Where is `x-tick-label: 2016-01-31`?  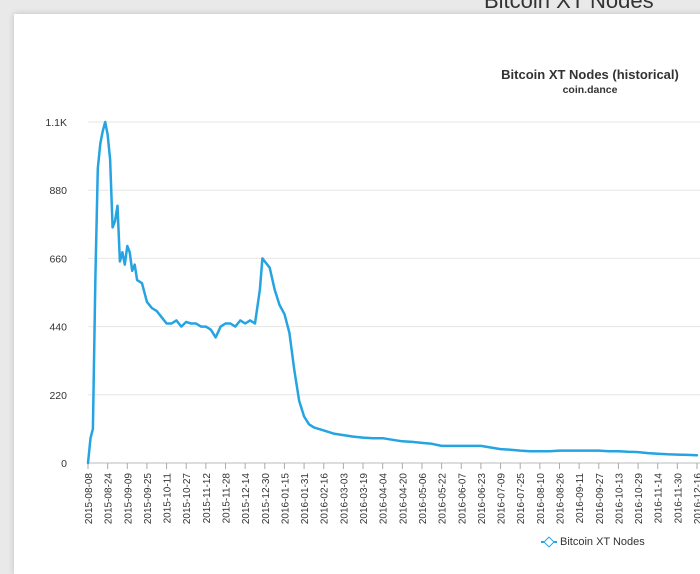 x-tick-label: 2016-01-31 is located at coordinates (305, 499).